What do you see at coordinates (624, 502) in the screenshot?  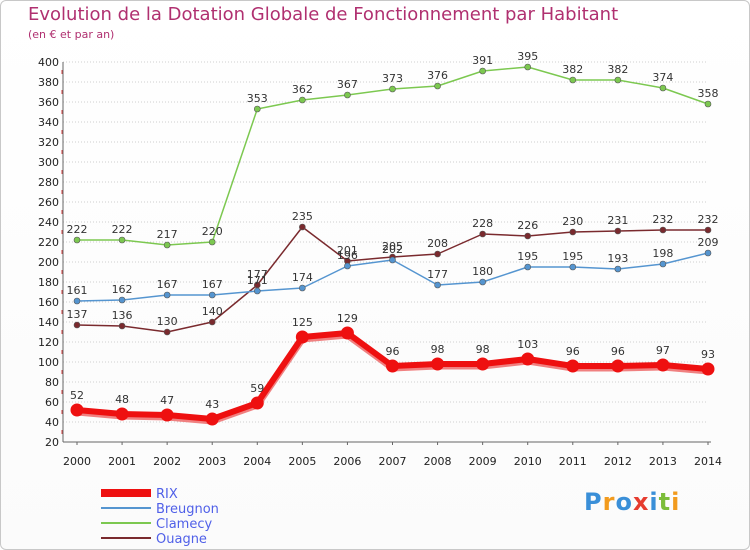 I see `logo-letter: o` at bounding box center [624, 502].